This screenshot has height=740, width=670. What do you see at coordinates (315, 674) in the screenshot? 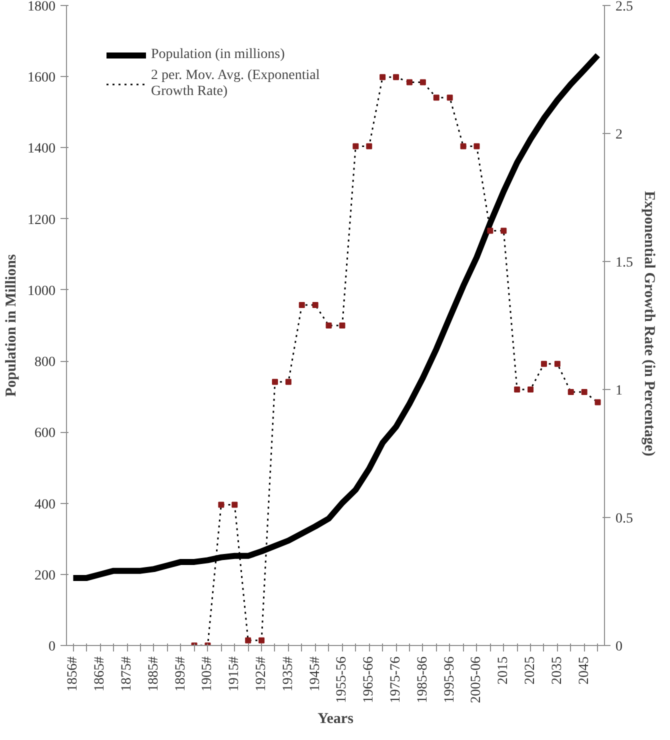
I see `x-tick-label: 1945#` at bounding box center [315, 674].